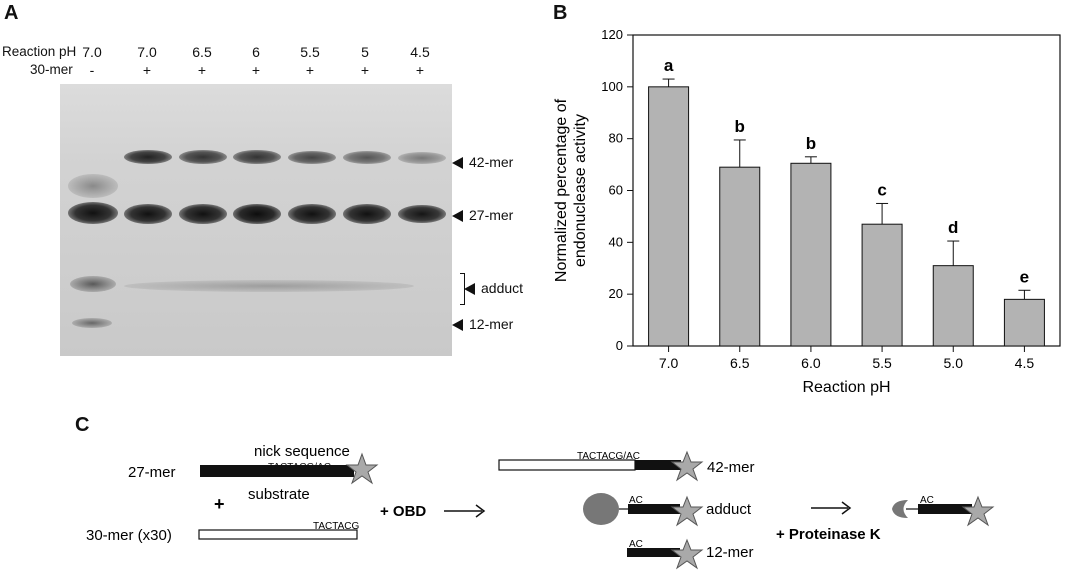 This screenshot has height=571, width=1065. Describe the element at coordinates (881, 189) in the screenshot. I see `significance-letter: c` at that location.